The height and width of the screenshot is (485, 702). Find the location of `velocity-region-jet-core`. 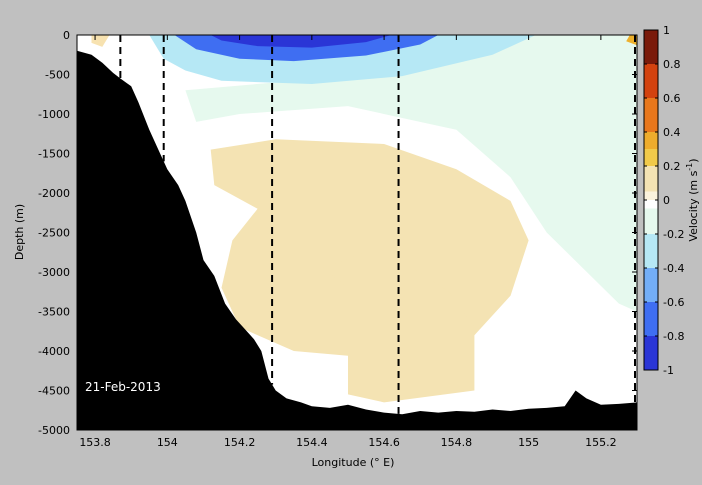

velocity-region-jet-core is located at coordinates (301, 41).